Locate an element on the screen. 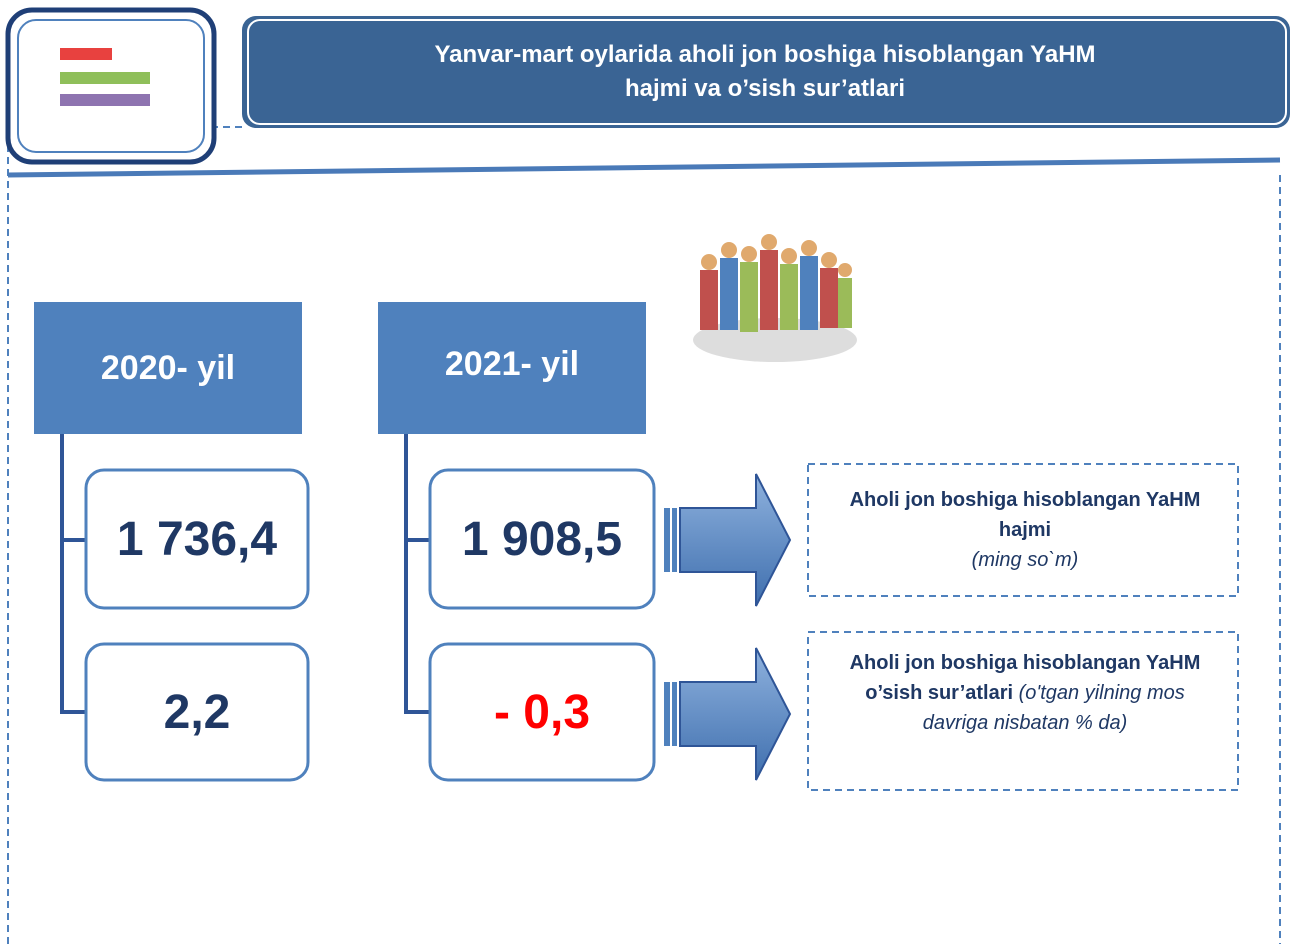  year-label: 2021- yil is located at coordinates (512, 363).